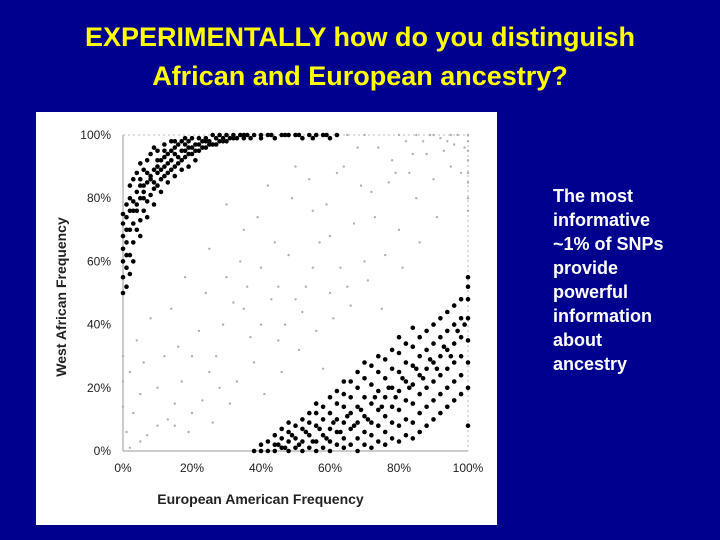 The width and height of the screenshot is (720, 540). Describe the element at coordinates (468, 468) in the screenshot. I see `x-tick-label: 100%` at that location.